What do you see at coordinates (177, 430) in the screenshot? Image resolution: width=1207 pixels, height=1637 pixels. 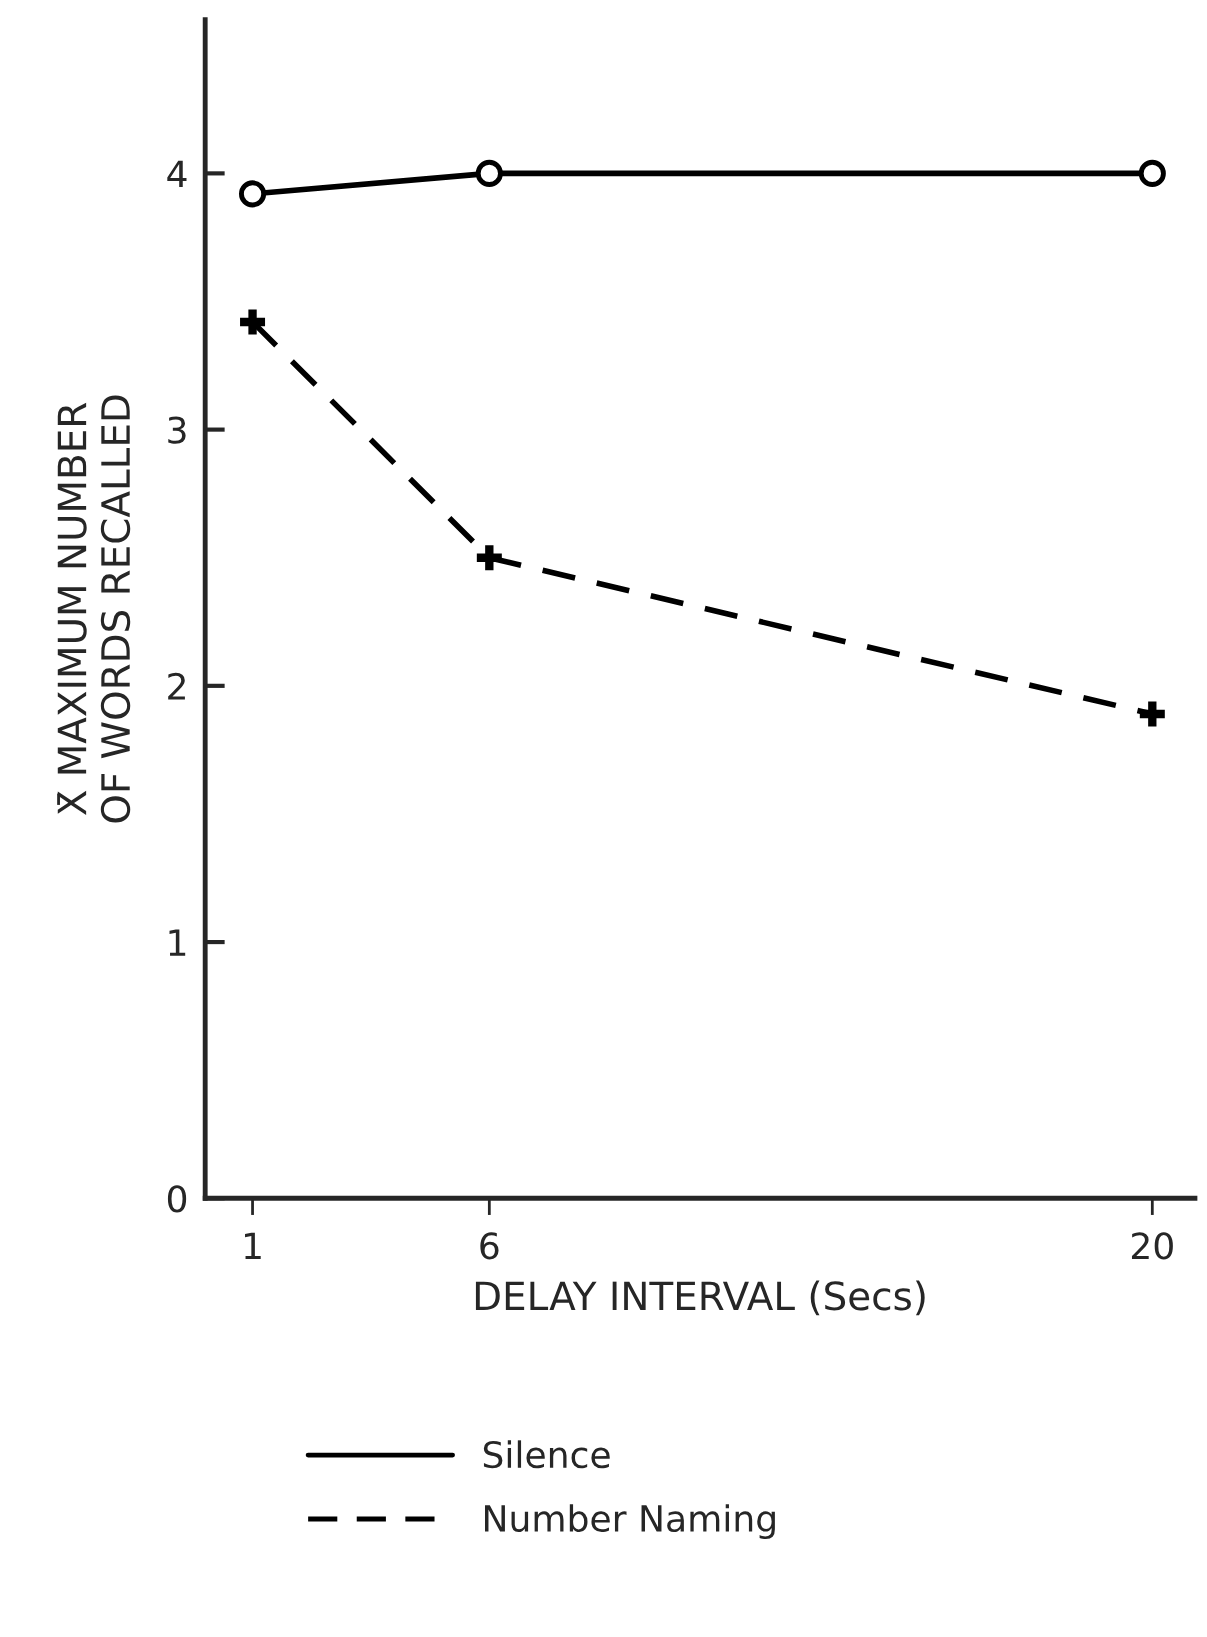 I see `y-tick-label: 3` at bounding box center [177, 430].